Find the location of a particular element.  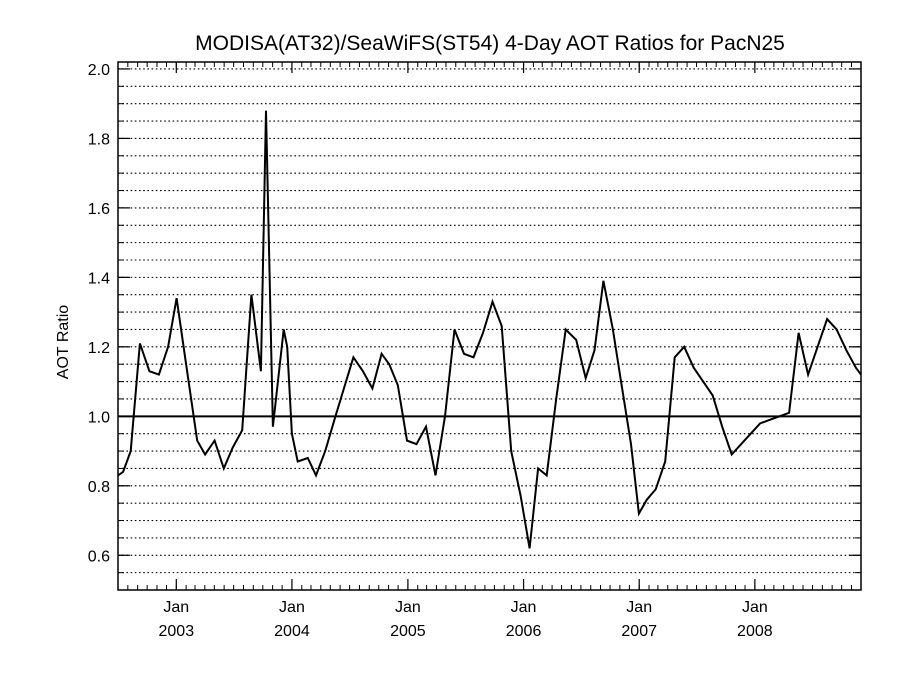

y-tick-label: 1.8 is located at coordinates (99, 139).